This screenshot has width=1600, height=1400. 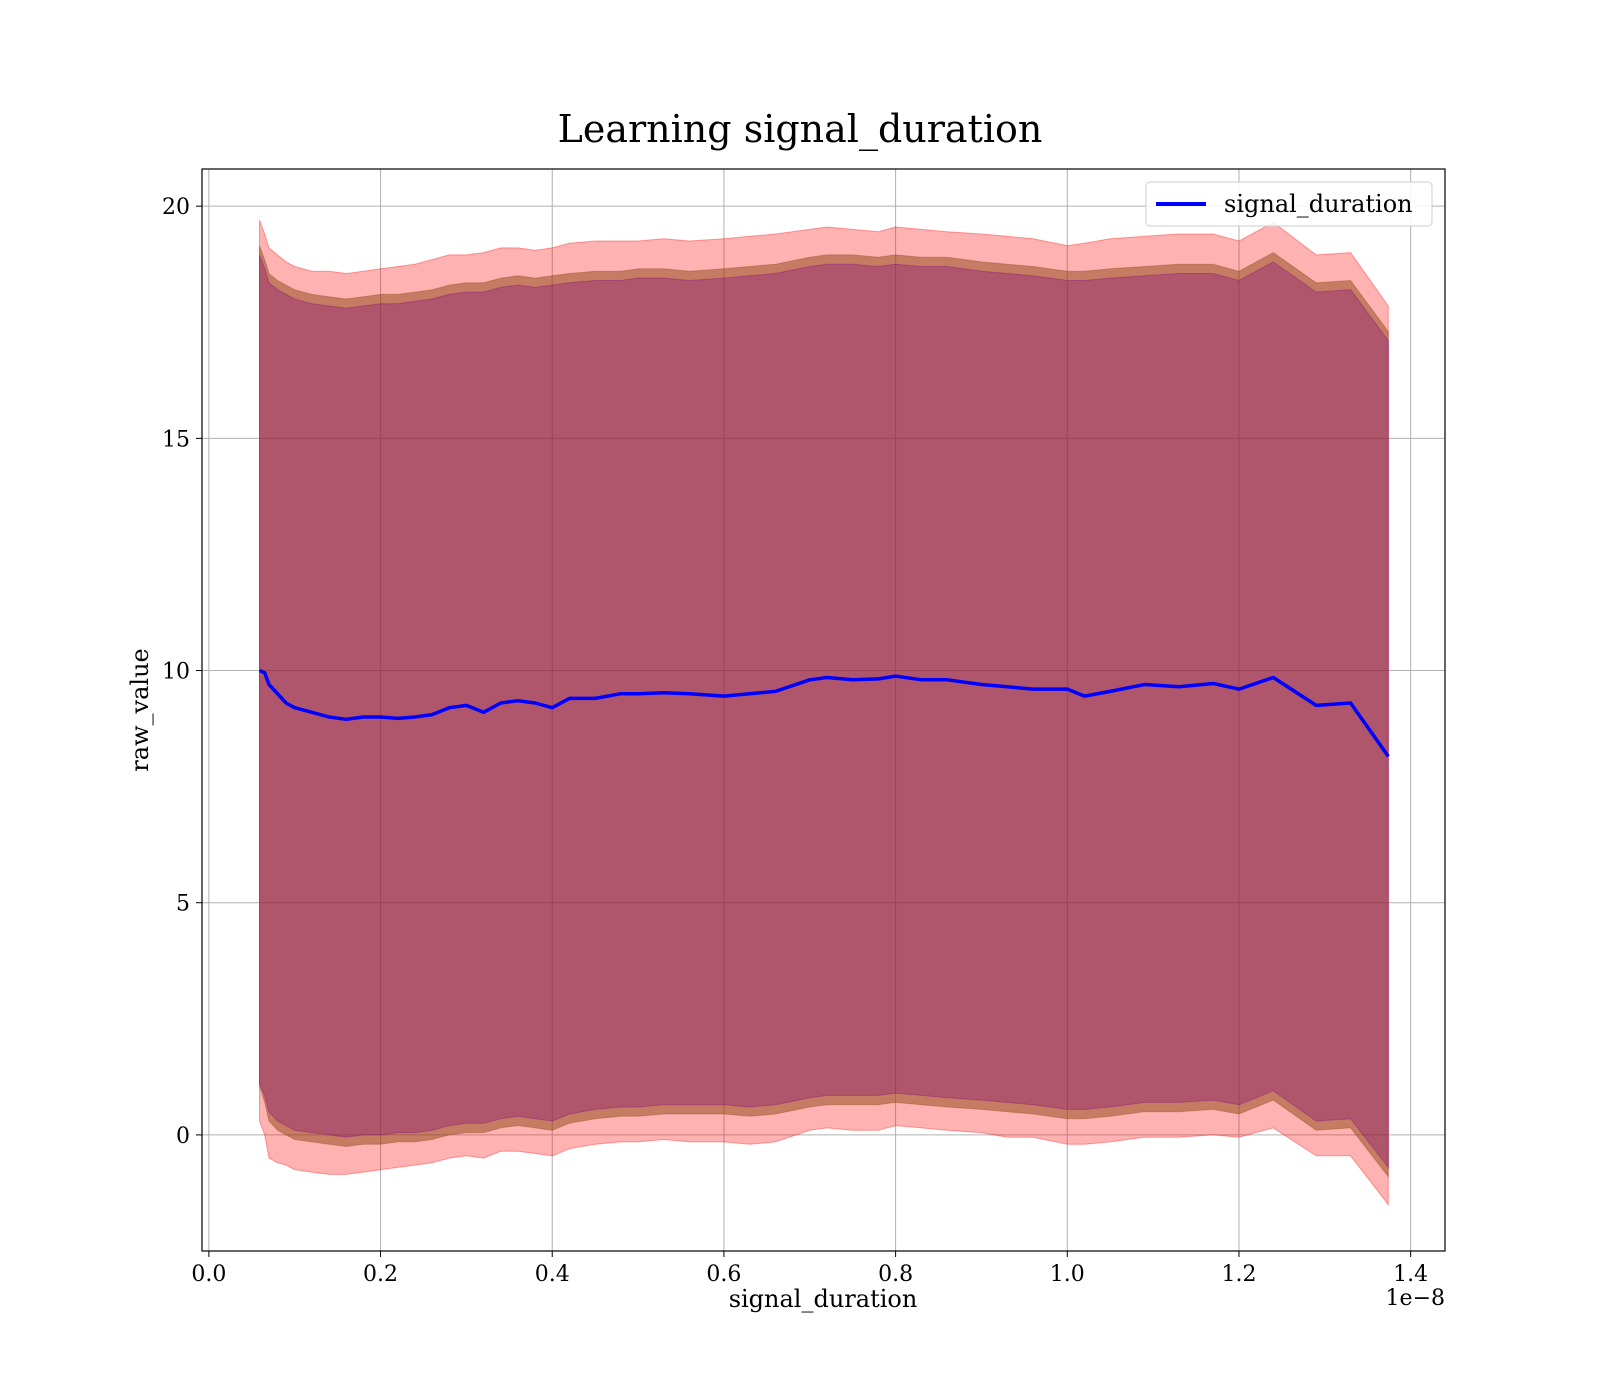 What do you see at coordinates (823, 1299) in the screenshot?
I see `x-axis-label: signal_duration` at bounding box center [823, 1299].